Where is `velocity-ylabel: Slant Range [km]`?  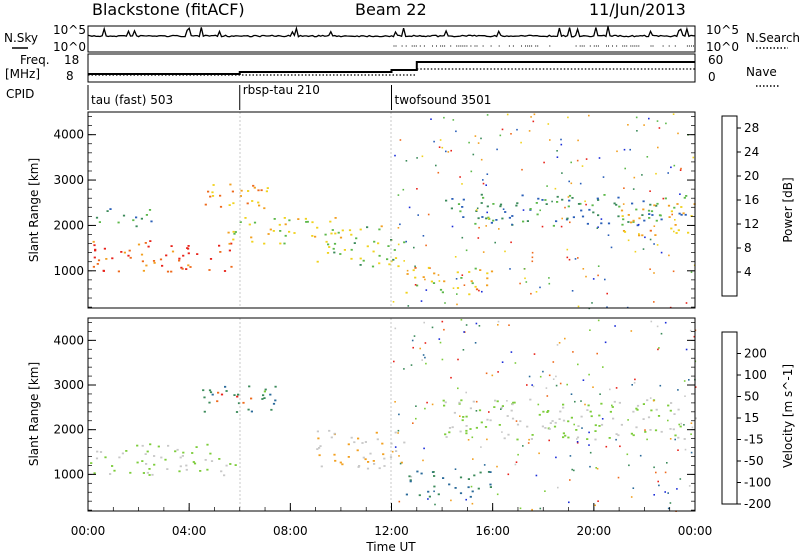 velocity-ylabel: Slant Range [km] is located at coordinates (34, 414).